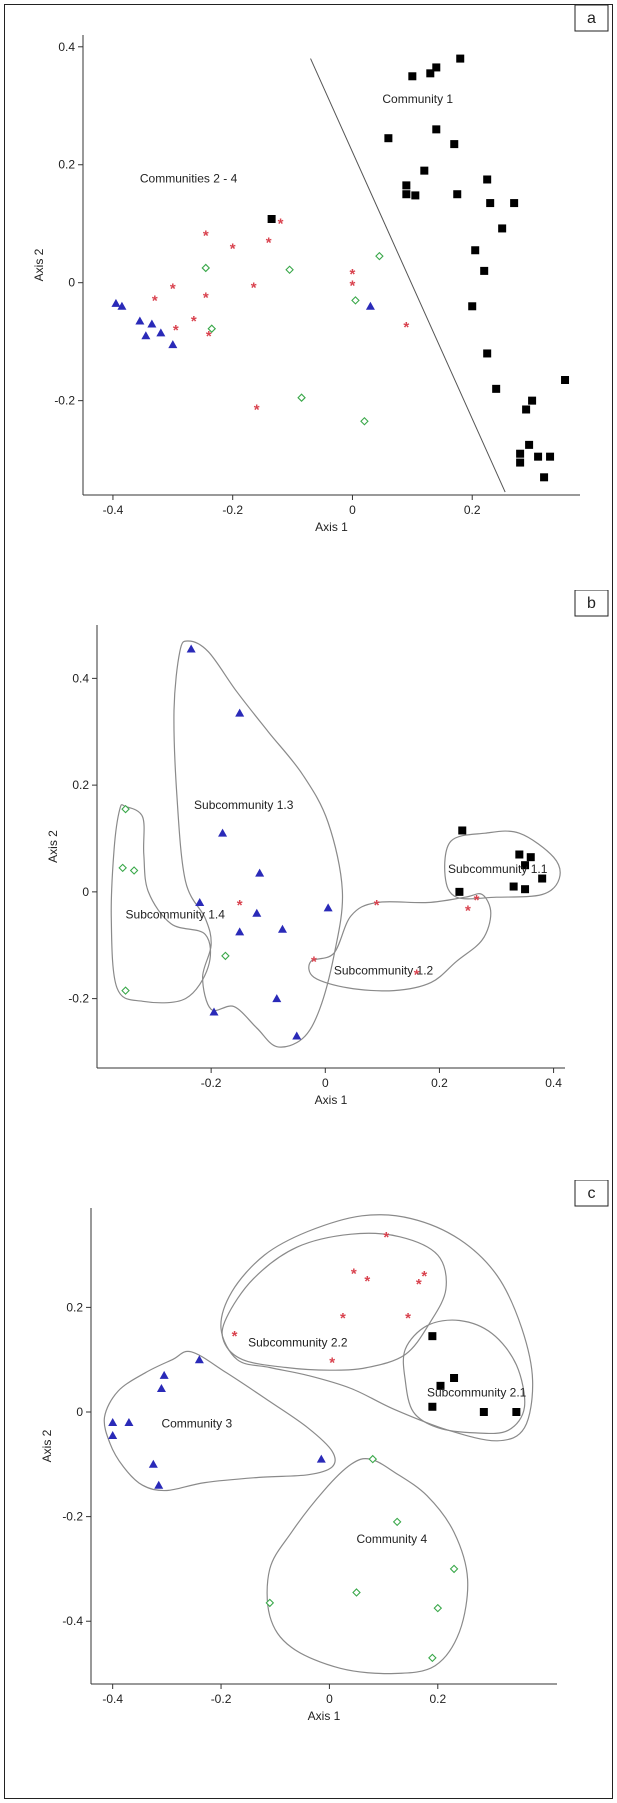 This screenshot has width=617, height=1803. I want to click on x-tick-label: 0.2, so click(437, 1699).